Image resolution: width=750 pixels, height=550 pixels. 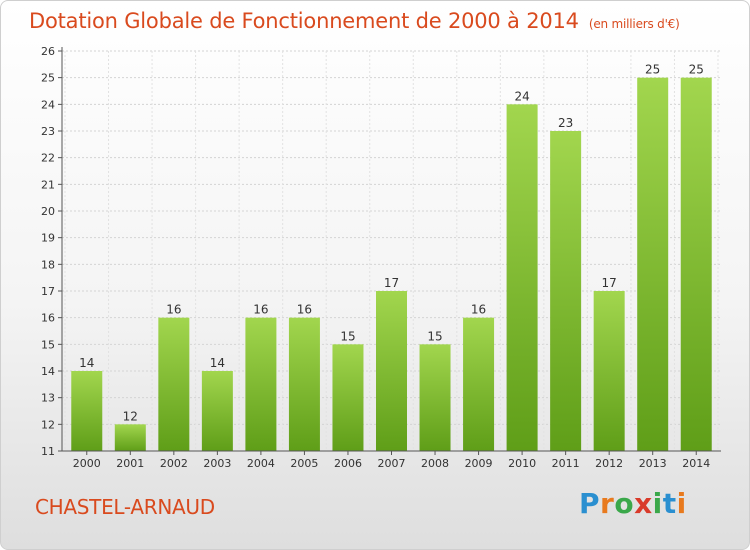 I want to click on data-label-2002: 16, so click(x=173, y=310).